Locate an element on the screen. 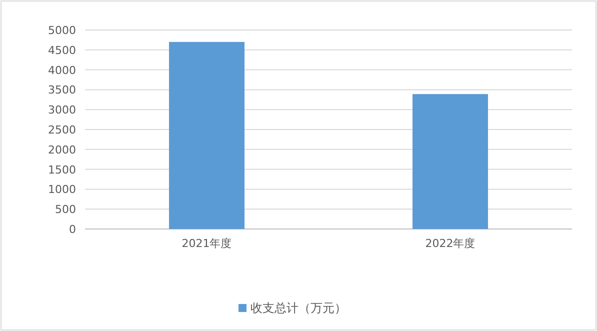 The height and width of the screenshot is (331, 597). y-tick-label: 5000 is located at coordinates (62, 30).